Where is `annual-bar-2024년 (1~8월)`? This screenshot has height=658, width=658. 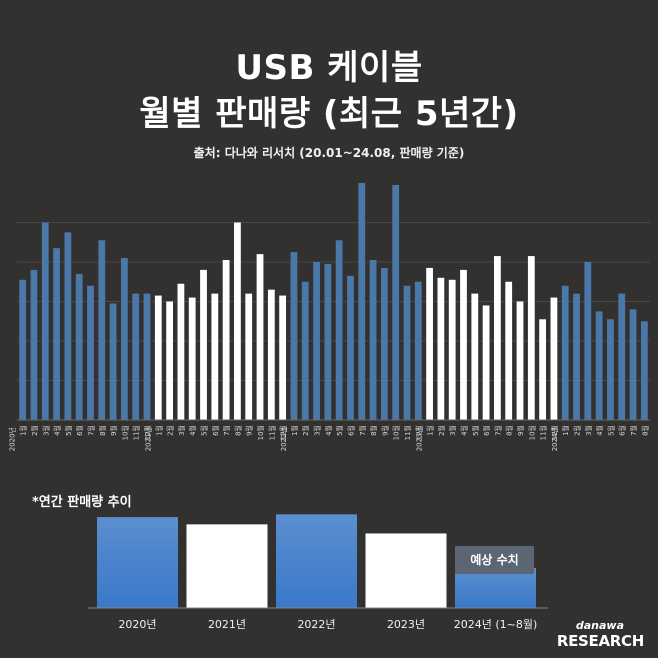 annual-bar-2024년 (1~8월) is located at coordinates (495, 588).